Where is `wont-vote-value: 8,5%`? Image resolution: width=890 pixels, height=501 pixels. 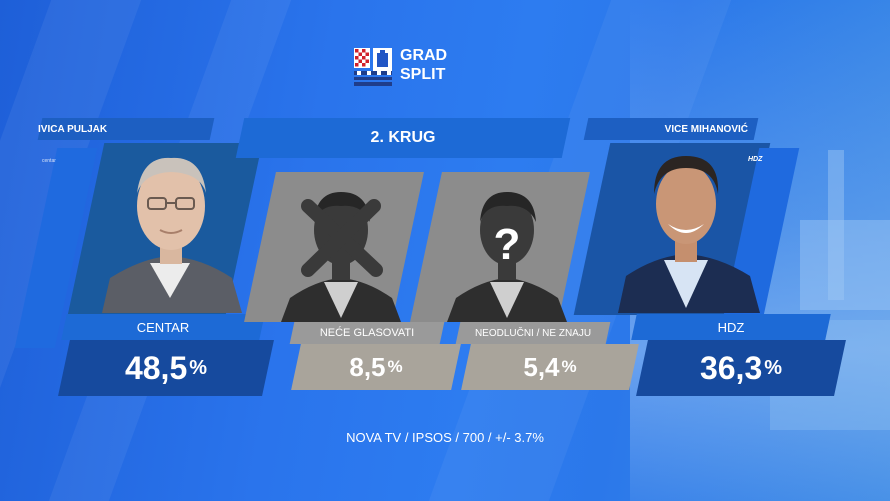
wont-vote-value: 8,5% is located at coordinates (376, 367).